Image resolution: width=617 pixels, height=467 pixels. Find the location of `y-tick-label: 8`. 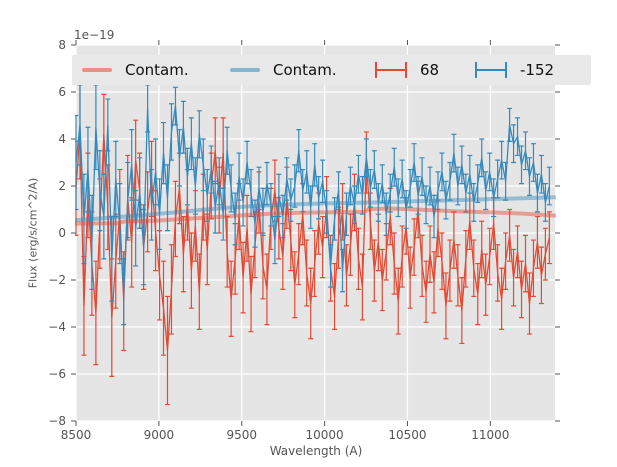

y-tick-label: 8 is located at coordinates (62, 44).